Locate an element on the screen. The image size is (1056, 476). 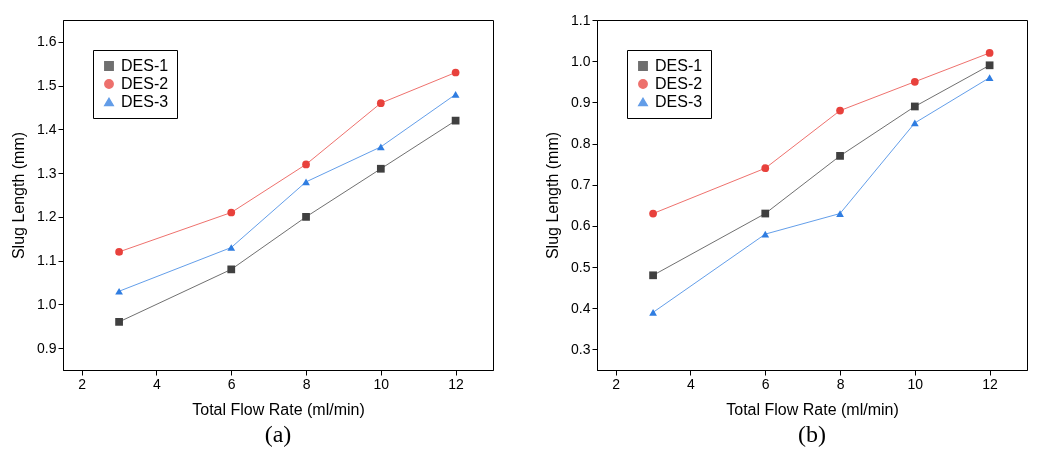
y-tick-label: 1.6 is located at coordinates (47, 41).